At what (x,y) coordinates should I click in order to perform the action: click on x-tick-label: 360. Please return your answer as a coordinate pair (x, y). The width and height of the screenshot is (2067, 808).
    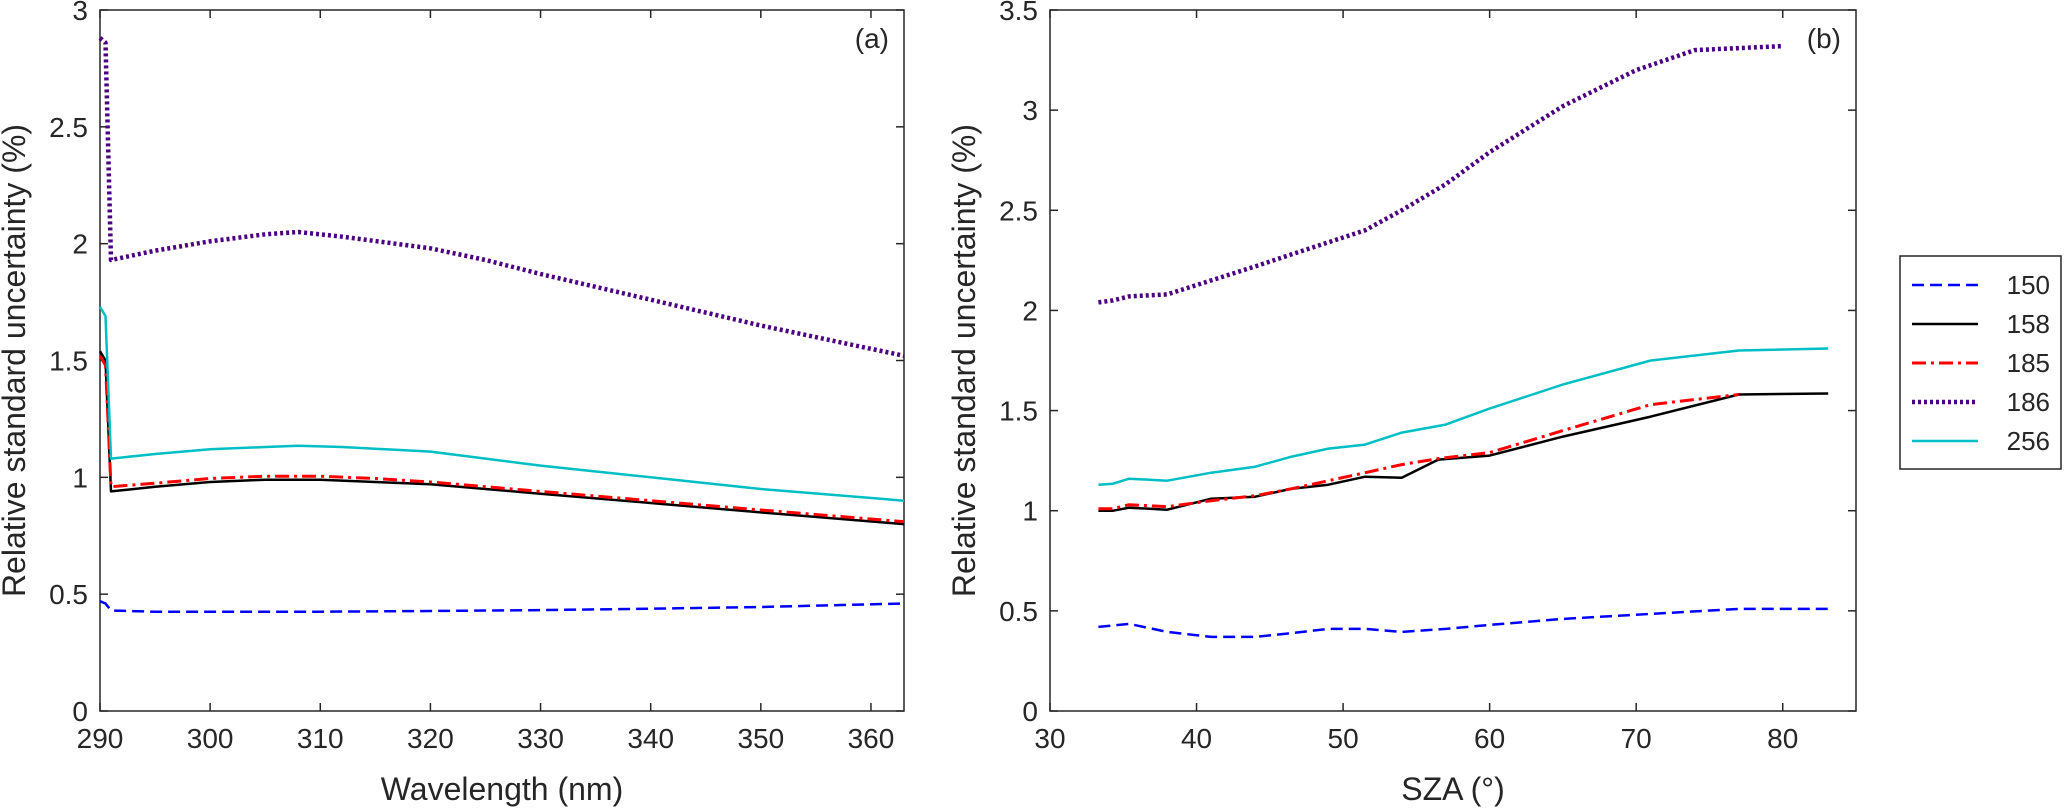
    Looking at the image, I should click on (871, 738).